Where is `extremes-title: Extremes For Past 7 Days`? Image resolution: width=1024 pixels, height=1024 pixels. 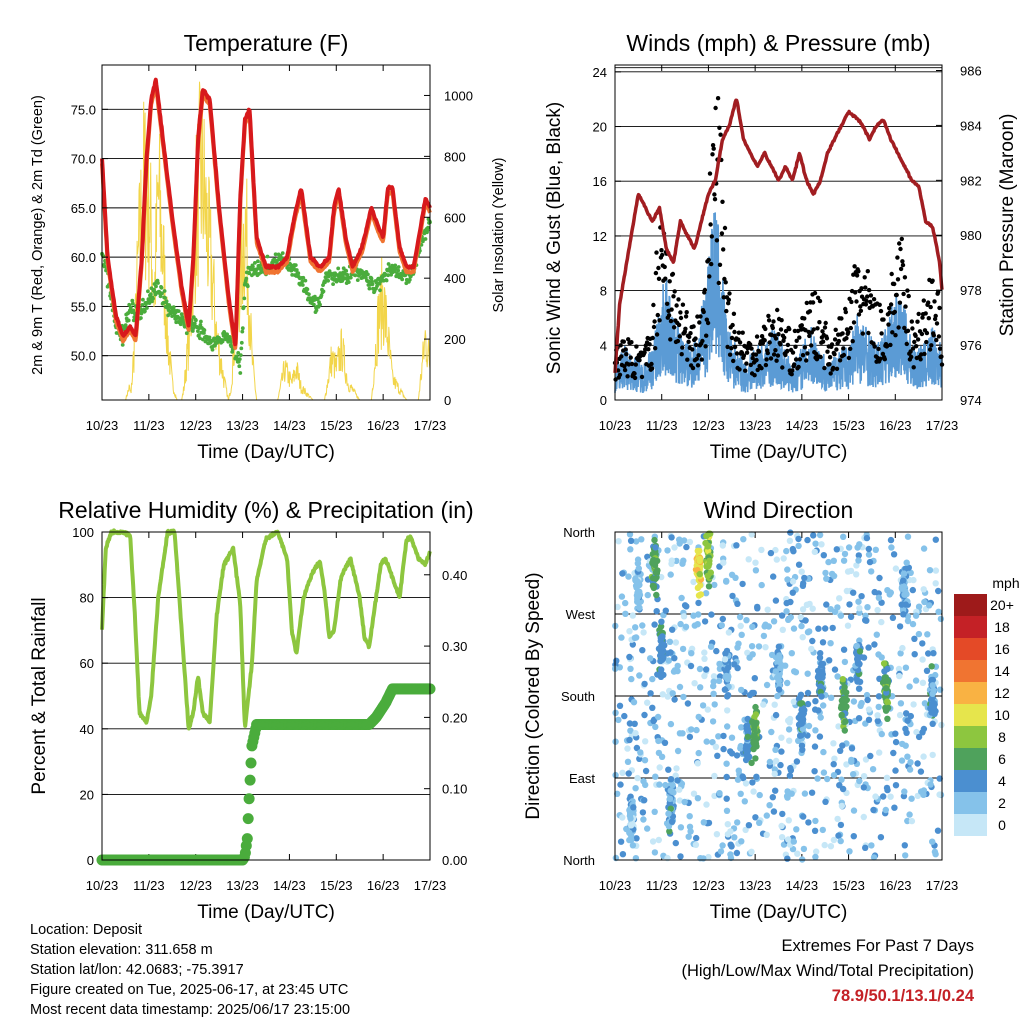
extremes-title: Extremes For Past 7 Days is located at coordinates (877, 946).